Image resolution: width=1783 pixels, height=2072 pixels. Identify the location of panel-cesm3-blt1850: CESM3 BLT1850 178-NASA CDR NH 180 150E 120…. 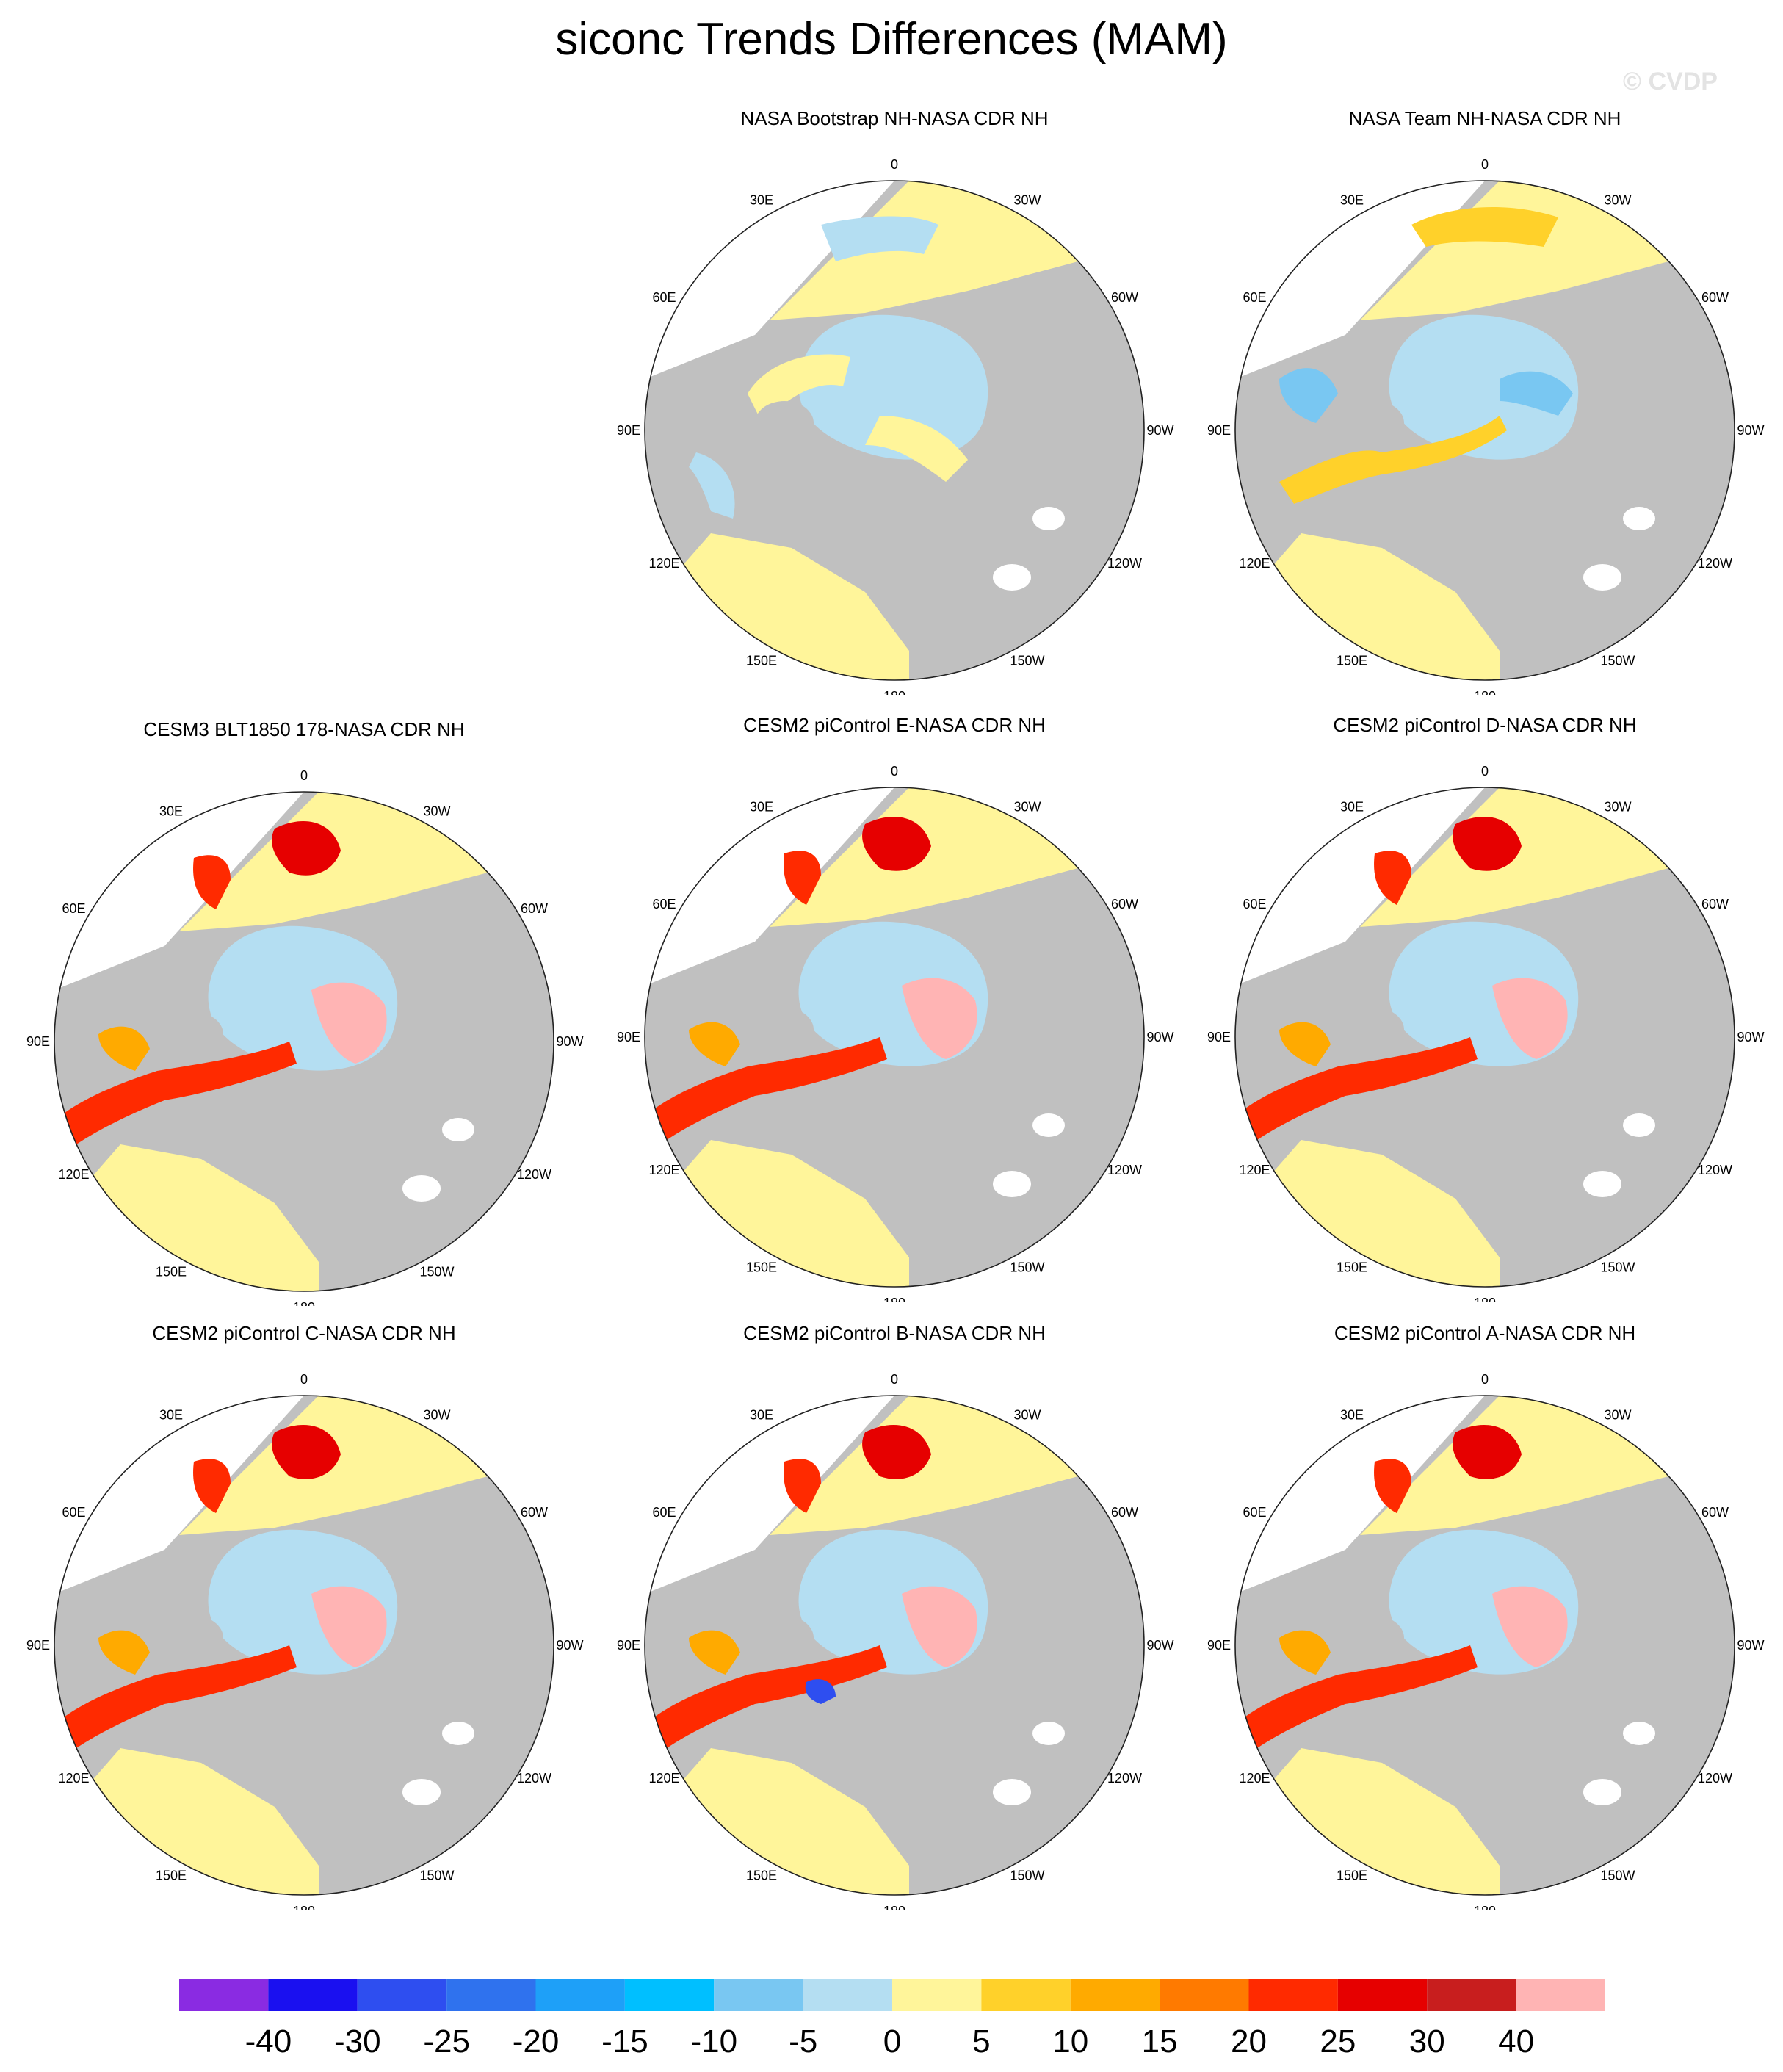
(304, 1012).